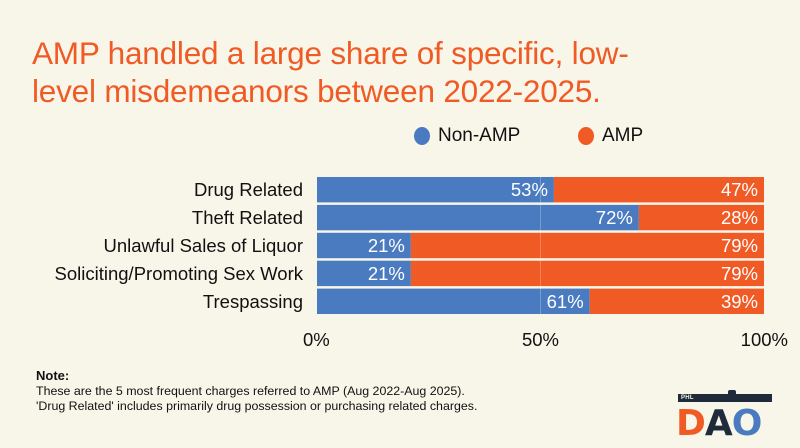 This screenshot has height=448, width=800. Describe the element at coordinates (701, 217) in the screenshot. I see `bar-amp-theft-related` at that location.